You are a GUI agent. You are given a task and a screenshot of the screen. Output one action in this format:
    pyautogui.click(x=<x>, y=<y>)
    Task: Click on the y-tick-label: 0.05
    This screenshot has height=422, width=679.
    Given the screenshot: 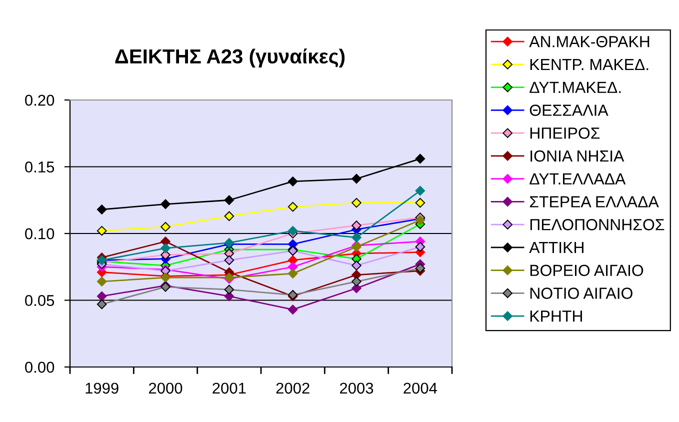 What is the action you would take?
    pyautogui.click(x=39, y=300)
    